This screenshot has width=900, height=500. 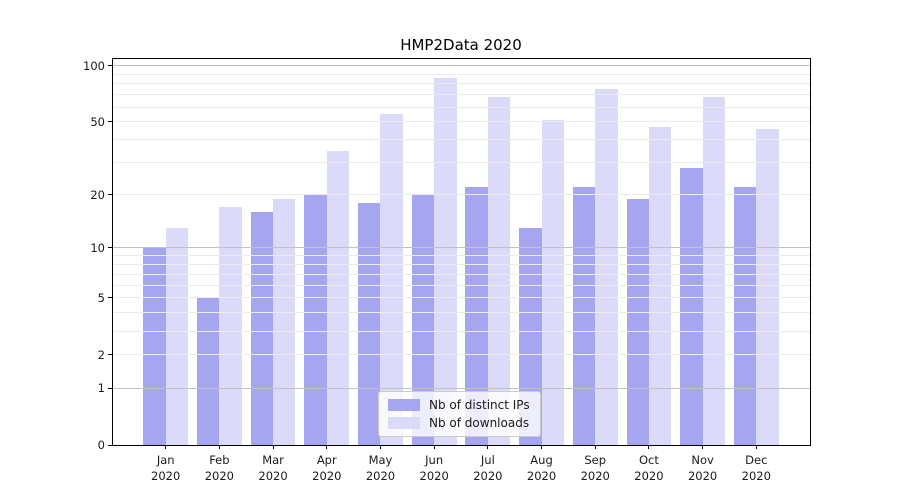 I want to click on bar-distinct-ips-apr, so click(x=315, y=319).